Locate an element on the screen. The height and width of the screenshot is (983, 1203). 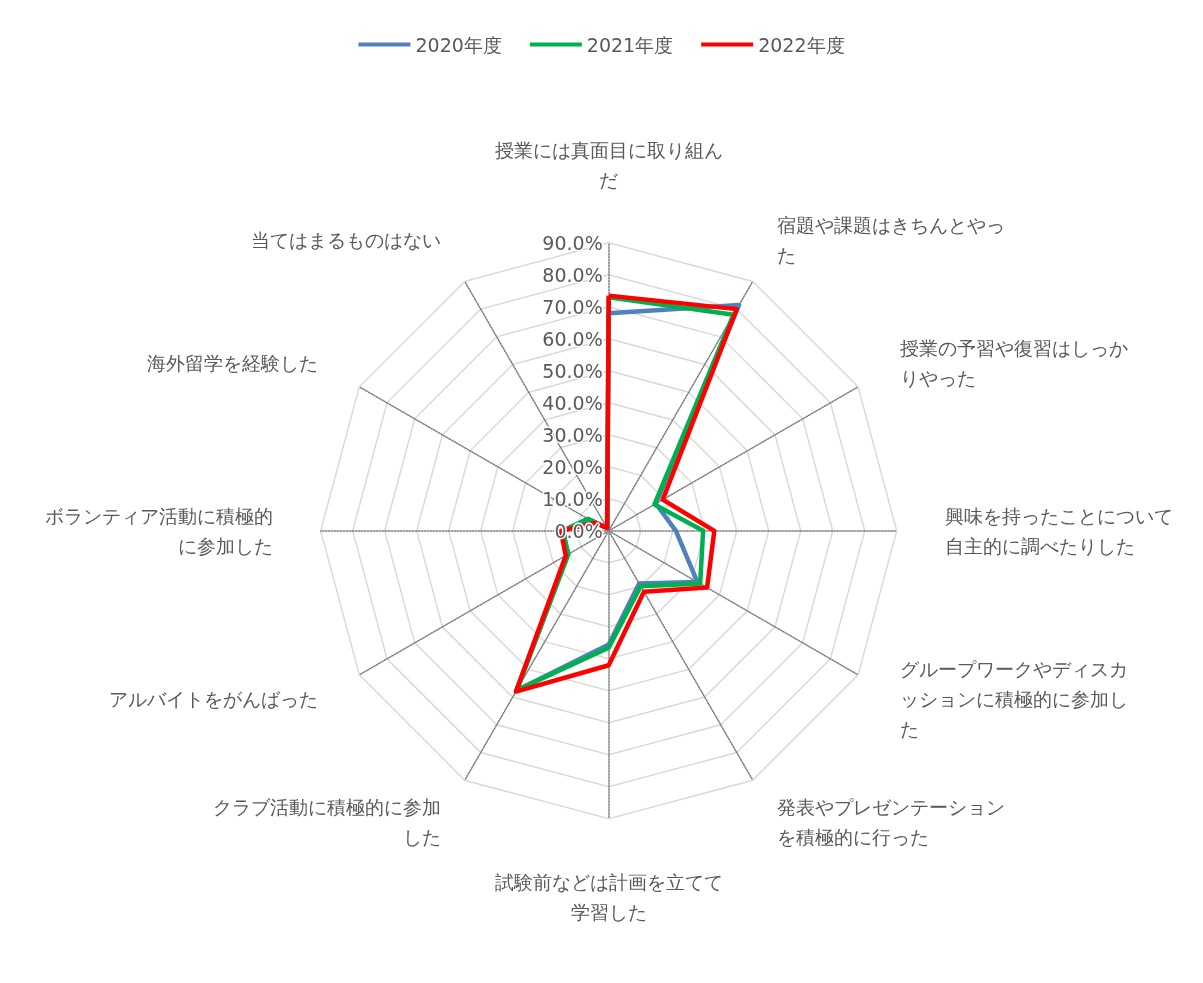
legend-label: 2021年度 is located at coordinates (630, 44).